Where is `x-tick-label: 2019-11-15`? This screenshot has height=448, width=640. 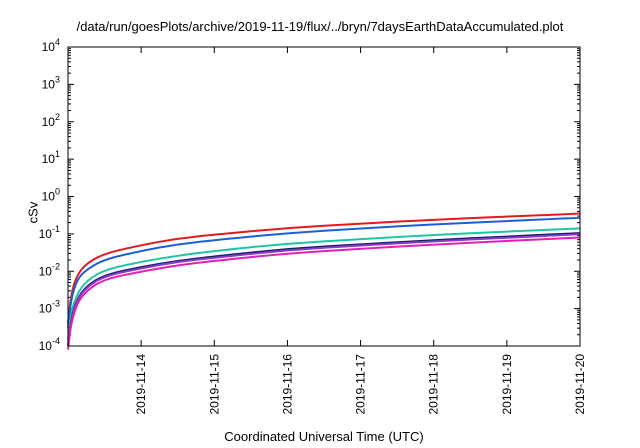 x-tick-label: 2019-11-15 is located at coordinates (214, 384).